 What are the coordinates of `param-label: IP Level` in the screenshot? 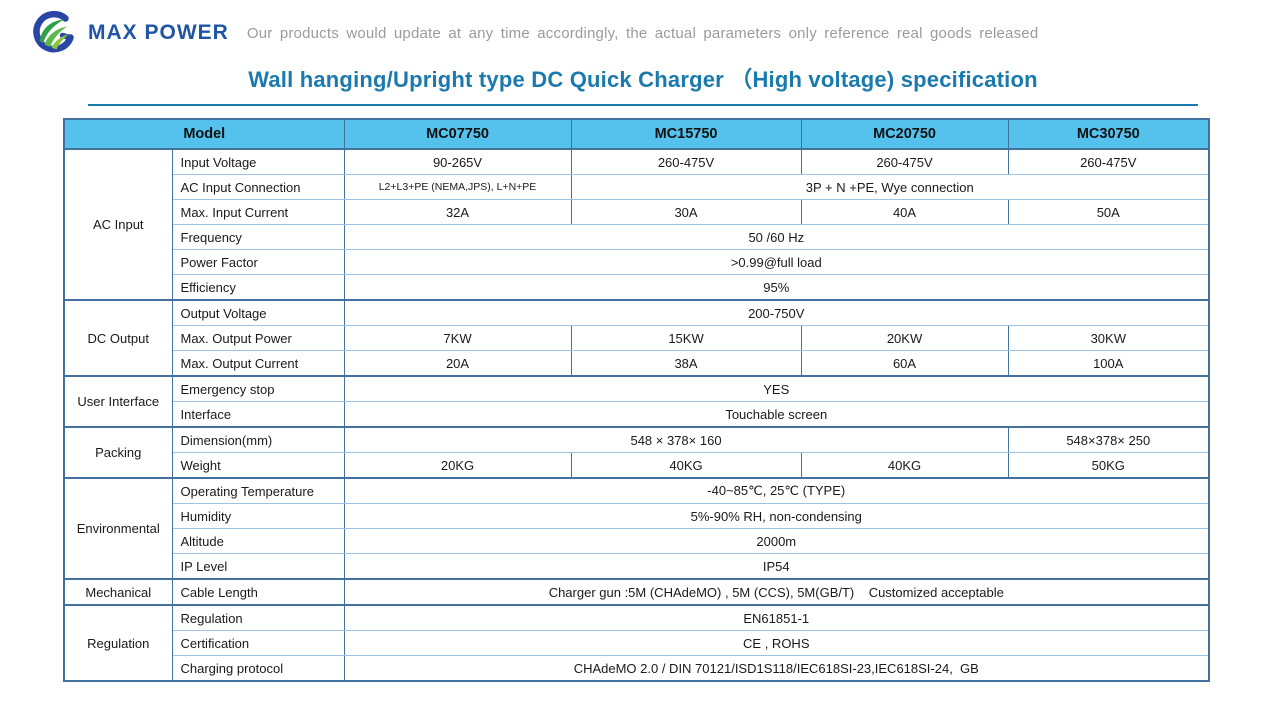 It's located at (258, 566).